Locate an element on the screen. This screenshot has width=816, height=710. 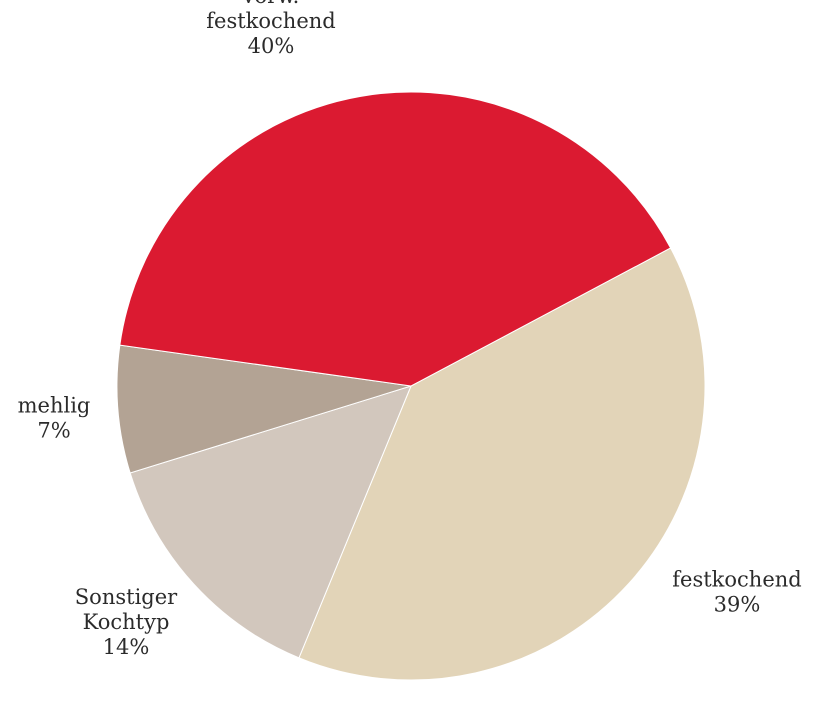
slice-label-0: festkochend 39% is located at coordinates (736, 592).